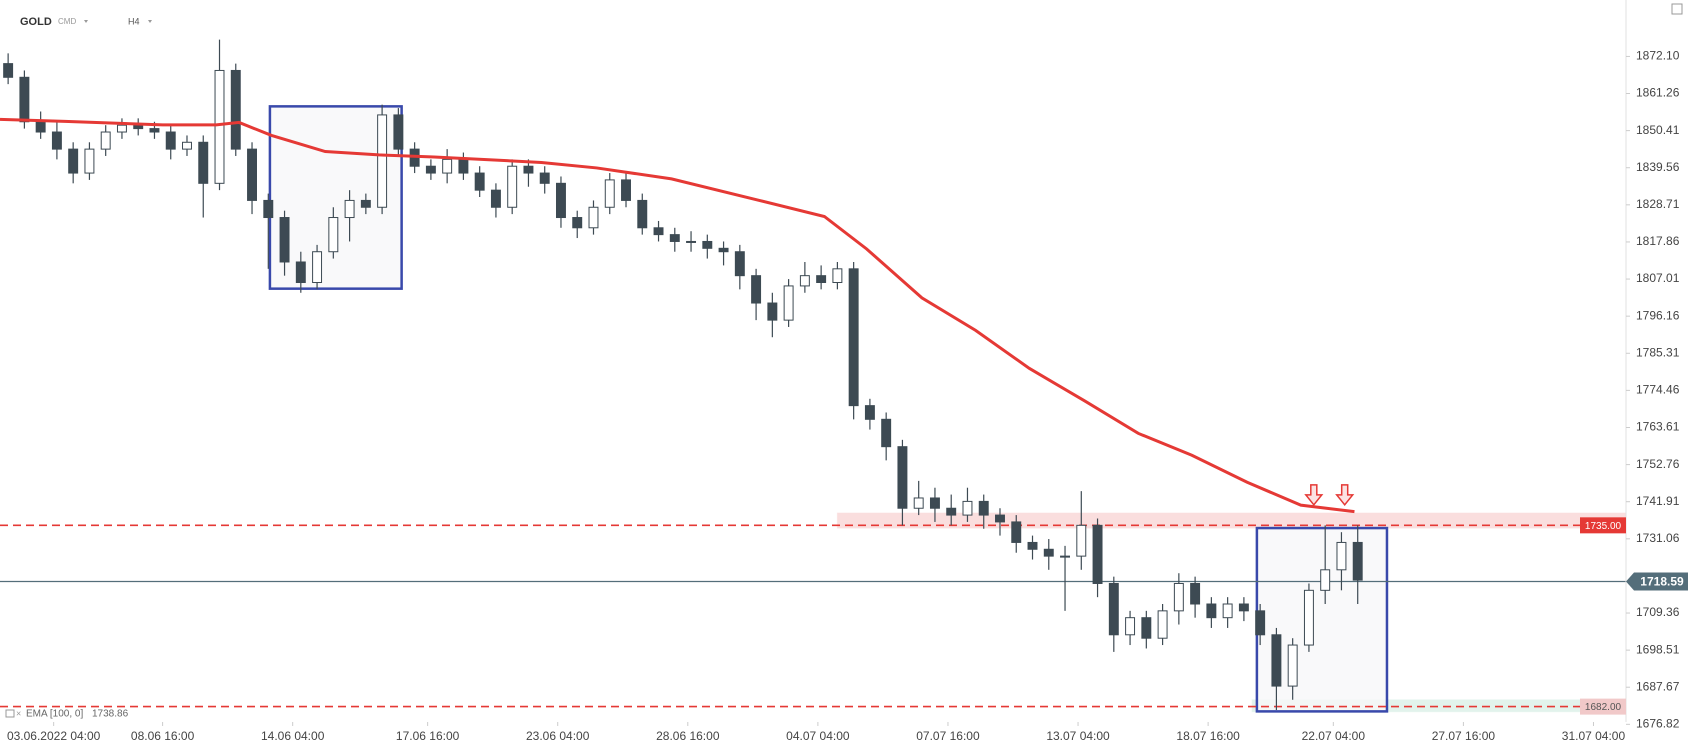 This screenshot has width=1691, height=749. I want to click on y-tick-label: 1731.06, so click(1658, 538).